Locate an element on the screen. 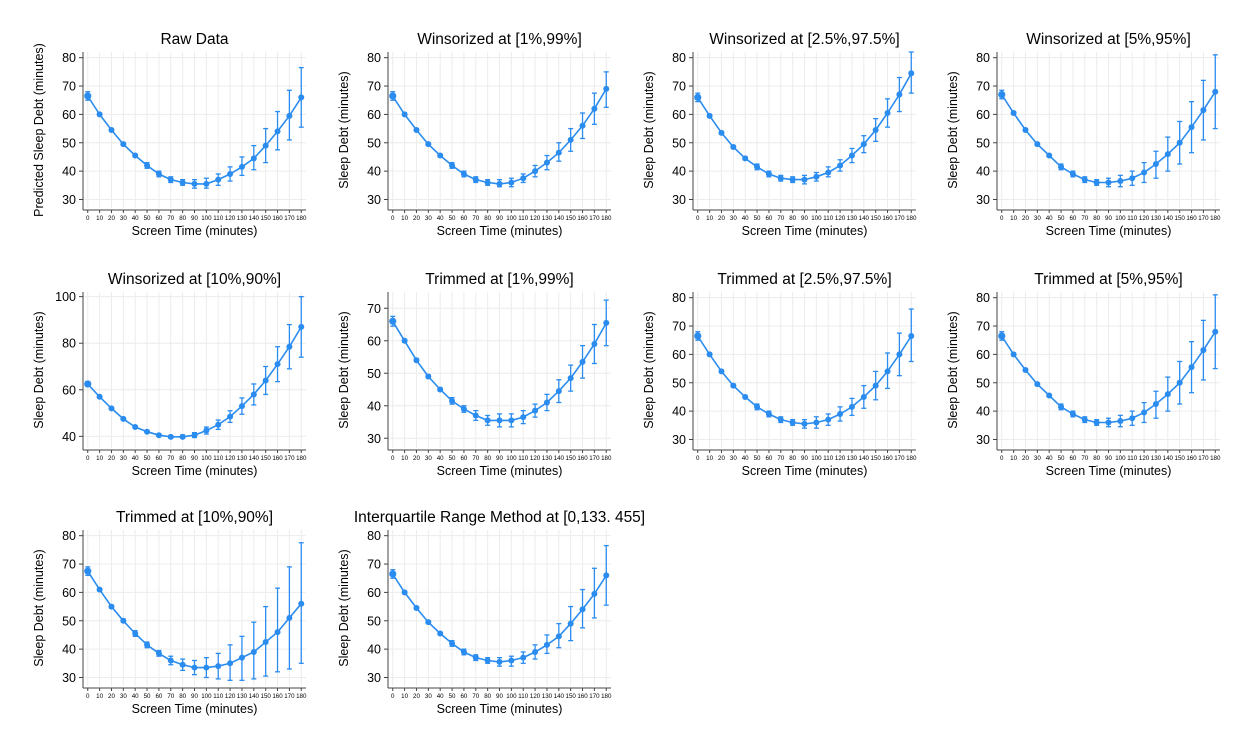 The image size is (1254, 752). y-tick-label: 50 is located at coordinates (374, 621).